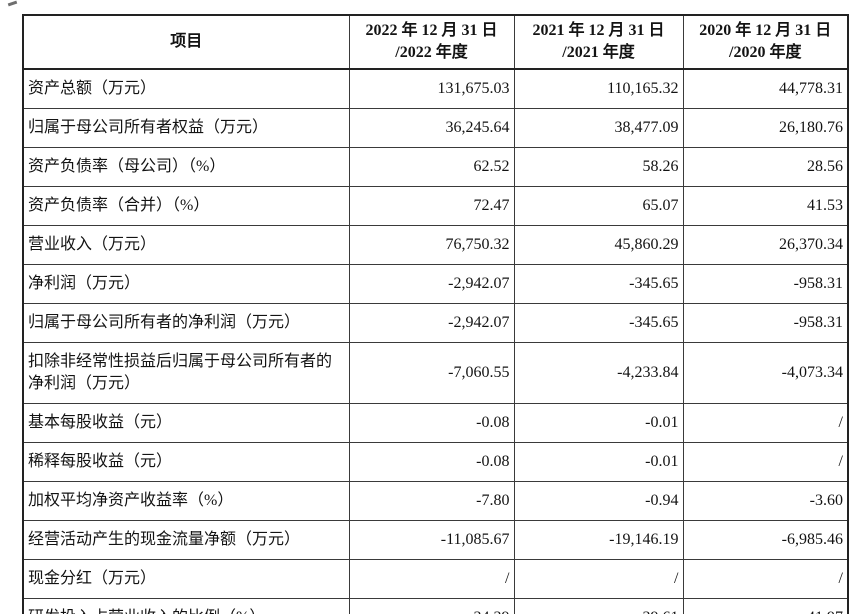  What do you see at coordinates (431, 373) in the screenshot?
I see `value-2022: -7,060.55` at bounding box center [431, 373].